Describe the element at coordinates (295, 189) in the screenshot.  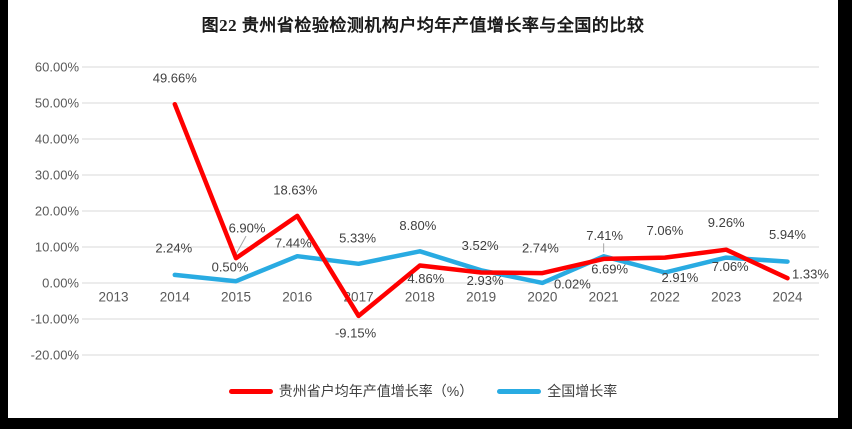
I see `data-label: 18.63%` at that location.